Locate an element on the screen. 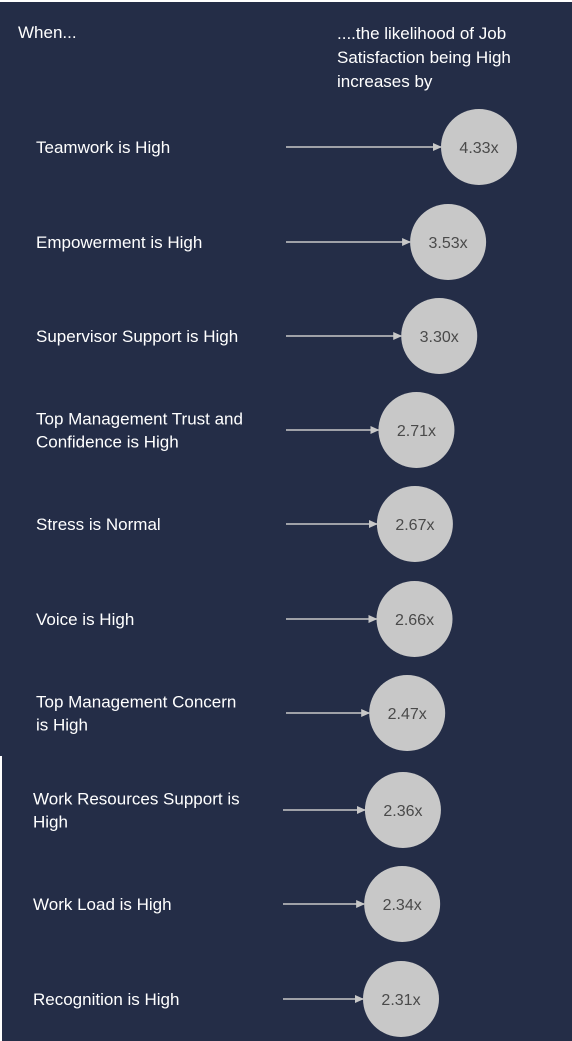  row-label: Work Resources Support is High is located at coordinates (136, 811).